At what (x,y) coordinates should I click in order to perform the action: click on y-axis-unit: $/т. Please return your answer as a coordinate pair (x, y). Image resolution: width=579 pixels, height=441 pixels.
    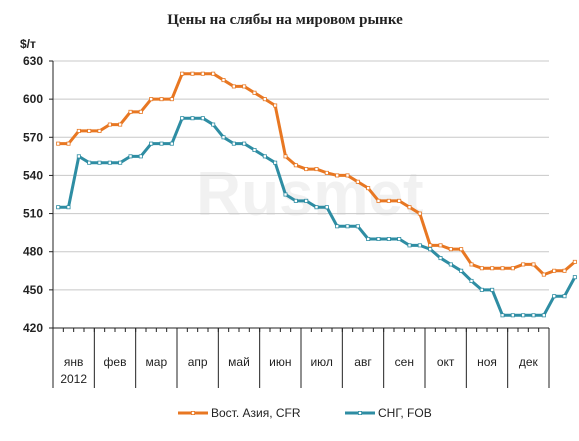
    Looking at the image, I should click on (28, 44).